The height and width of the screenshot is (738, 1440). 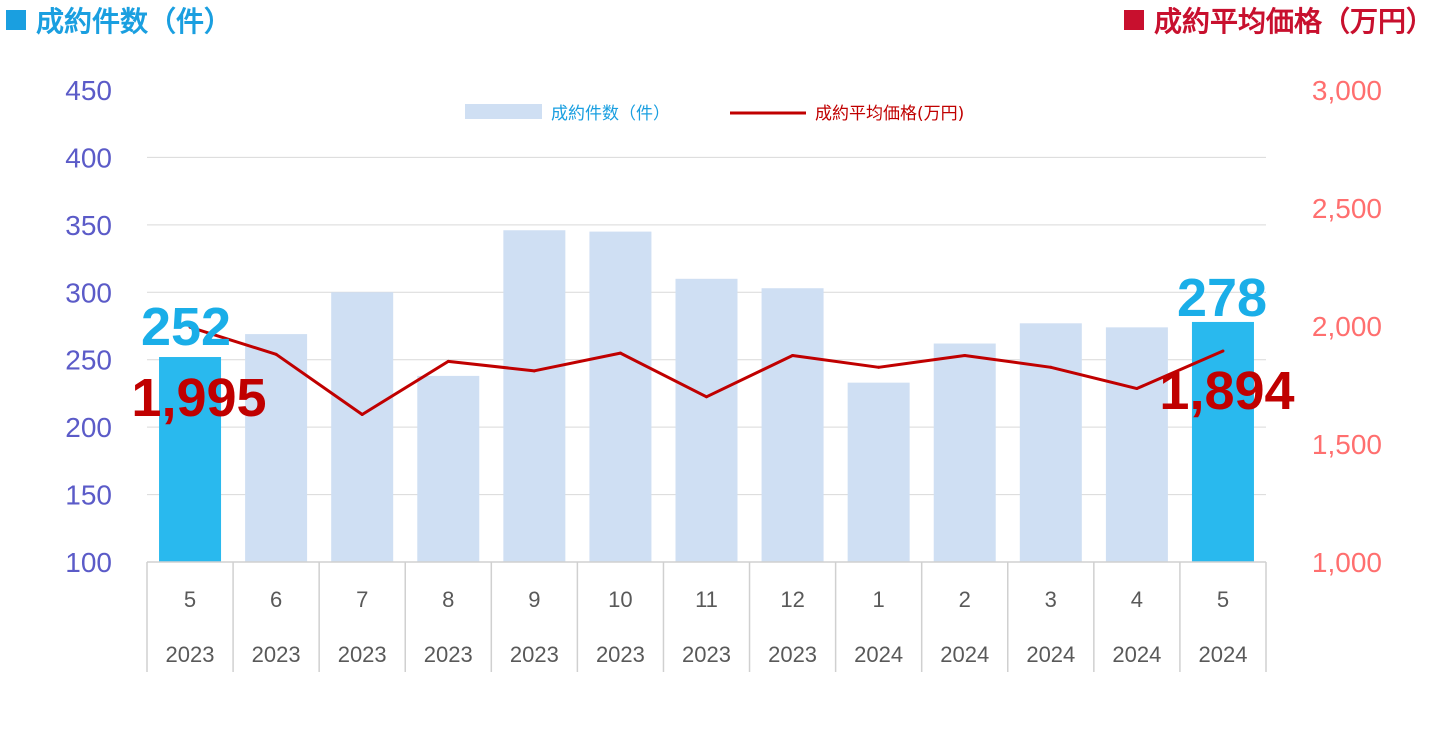 I want to click on month-label: 1, so click(x=879, y=599).